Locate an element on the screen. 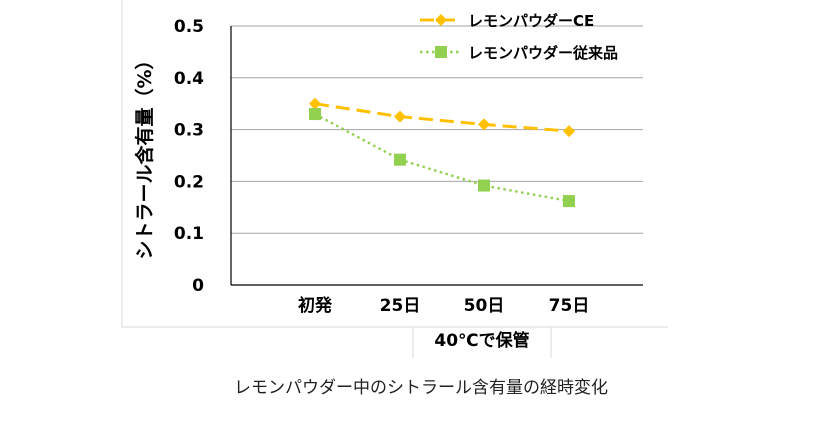 This screenshot has height=441, width=840. y-tick-label: 0.5 is located at coordinates (189, 27).